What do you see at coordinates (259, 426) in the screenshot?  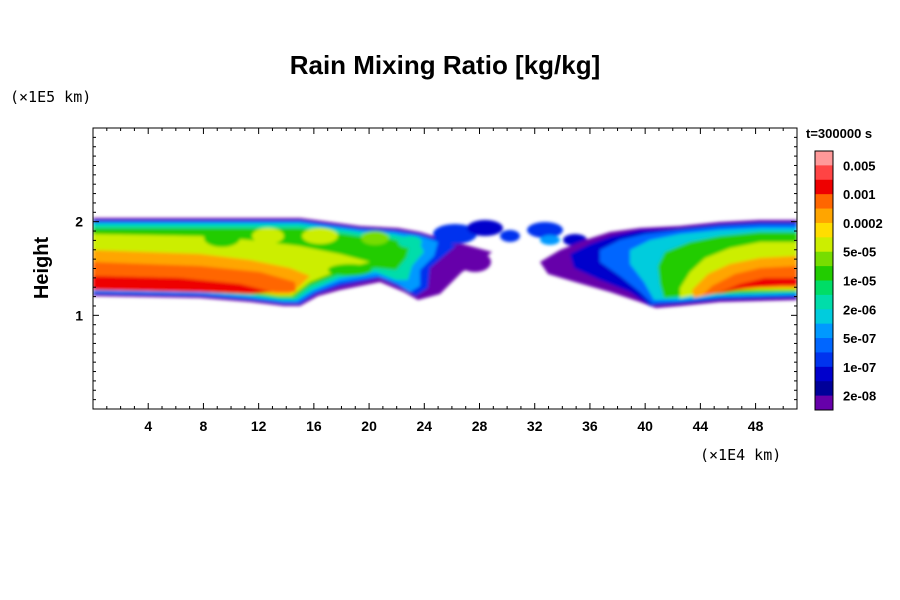 I see `x-tick-label: 12` at bounding box center [259, 426].